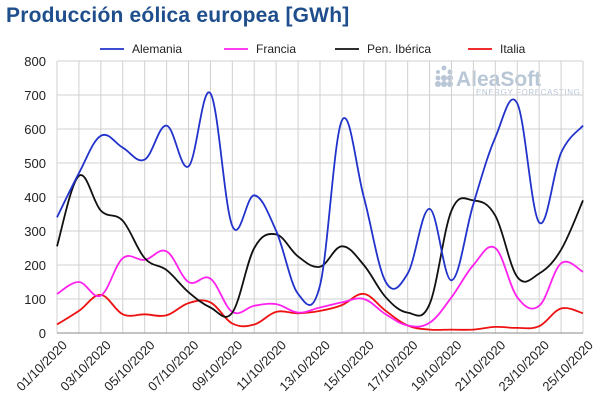  What do you see at coordinates (35, 299) in the screenshot?
I see `y-tick-label: 100` at bounding box center [35, 299].